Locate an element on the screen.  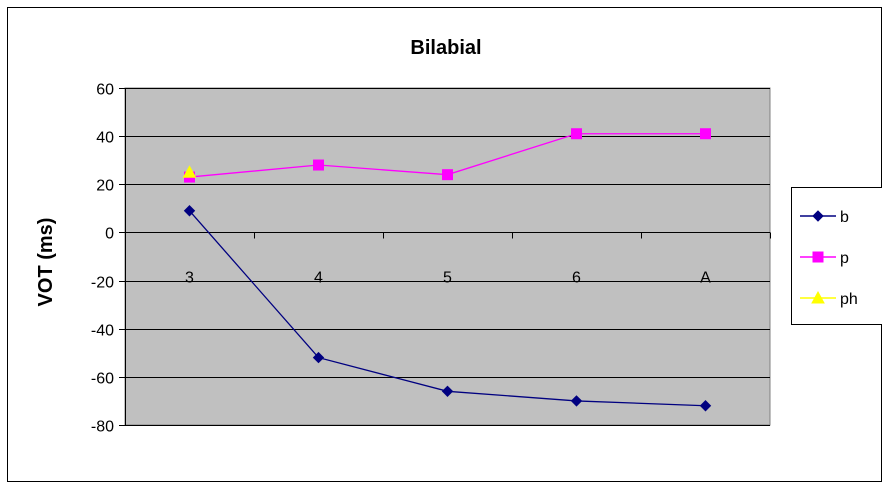
chart-title: Bilabial is located at coordinates (445, 48).